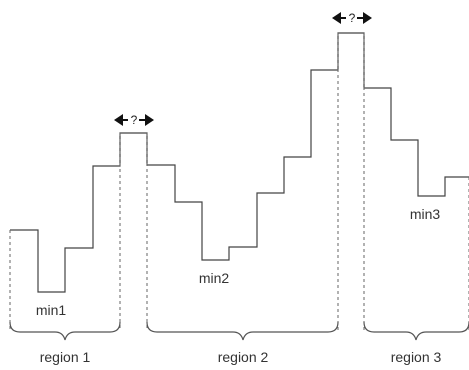 The height and width of the screenshot is (370, 469). I want to click on min3-label: min3, so click(425, 214).